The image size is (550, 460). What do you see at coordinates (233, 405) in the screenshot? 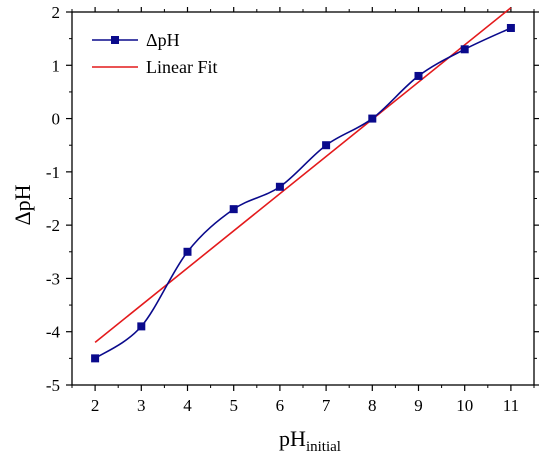
I see `x-tick-label: 5` at bounding box center [233, 405].